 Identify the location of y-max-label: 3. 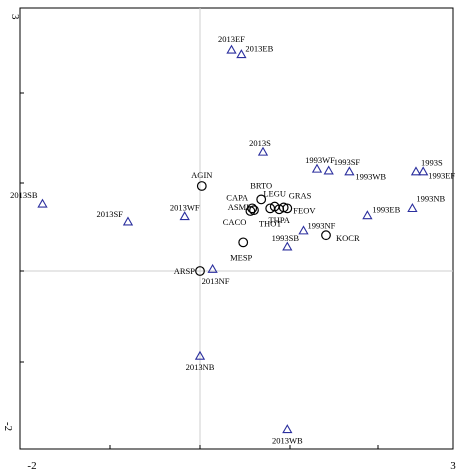
(15, 17).